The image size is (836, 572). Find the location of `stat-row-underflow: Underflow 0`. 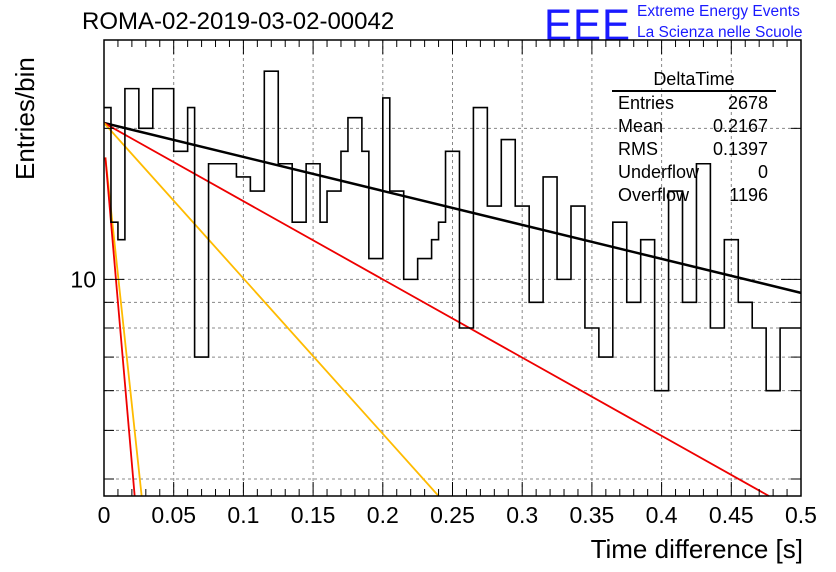

stat-row-underflow: Underflow 0 is located at coordinates (697, 172).